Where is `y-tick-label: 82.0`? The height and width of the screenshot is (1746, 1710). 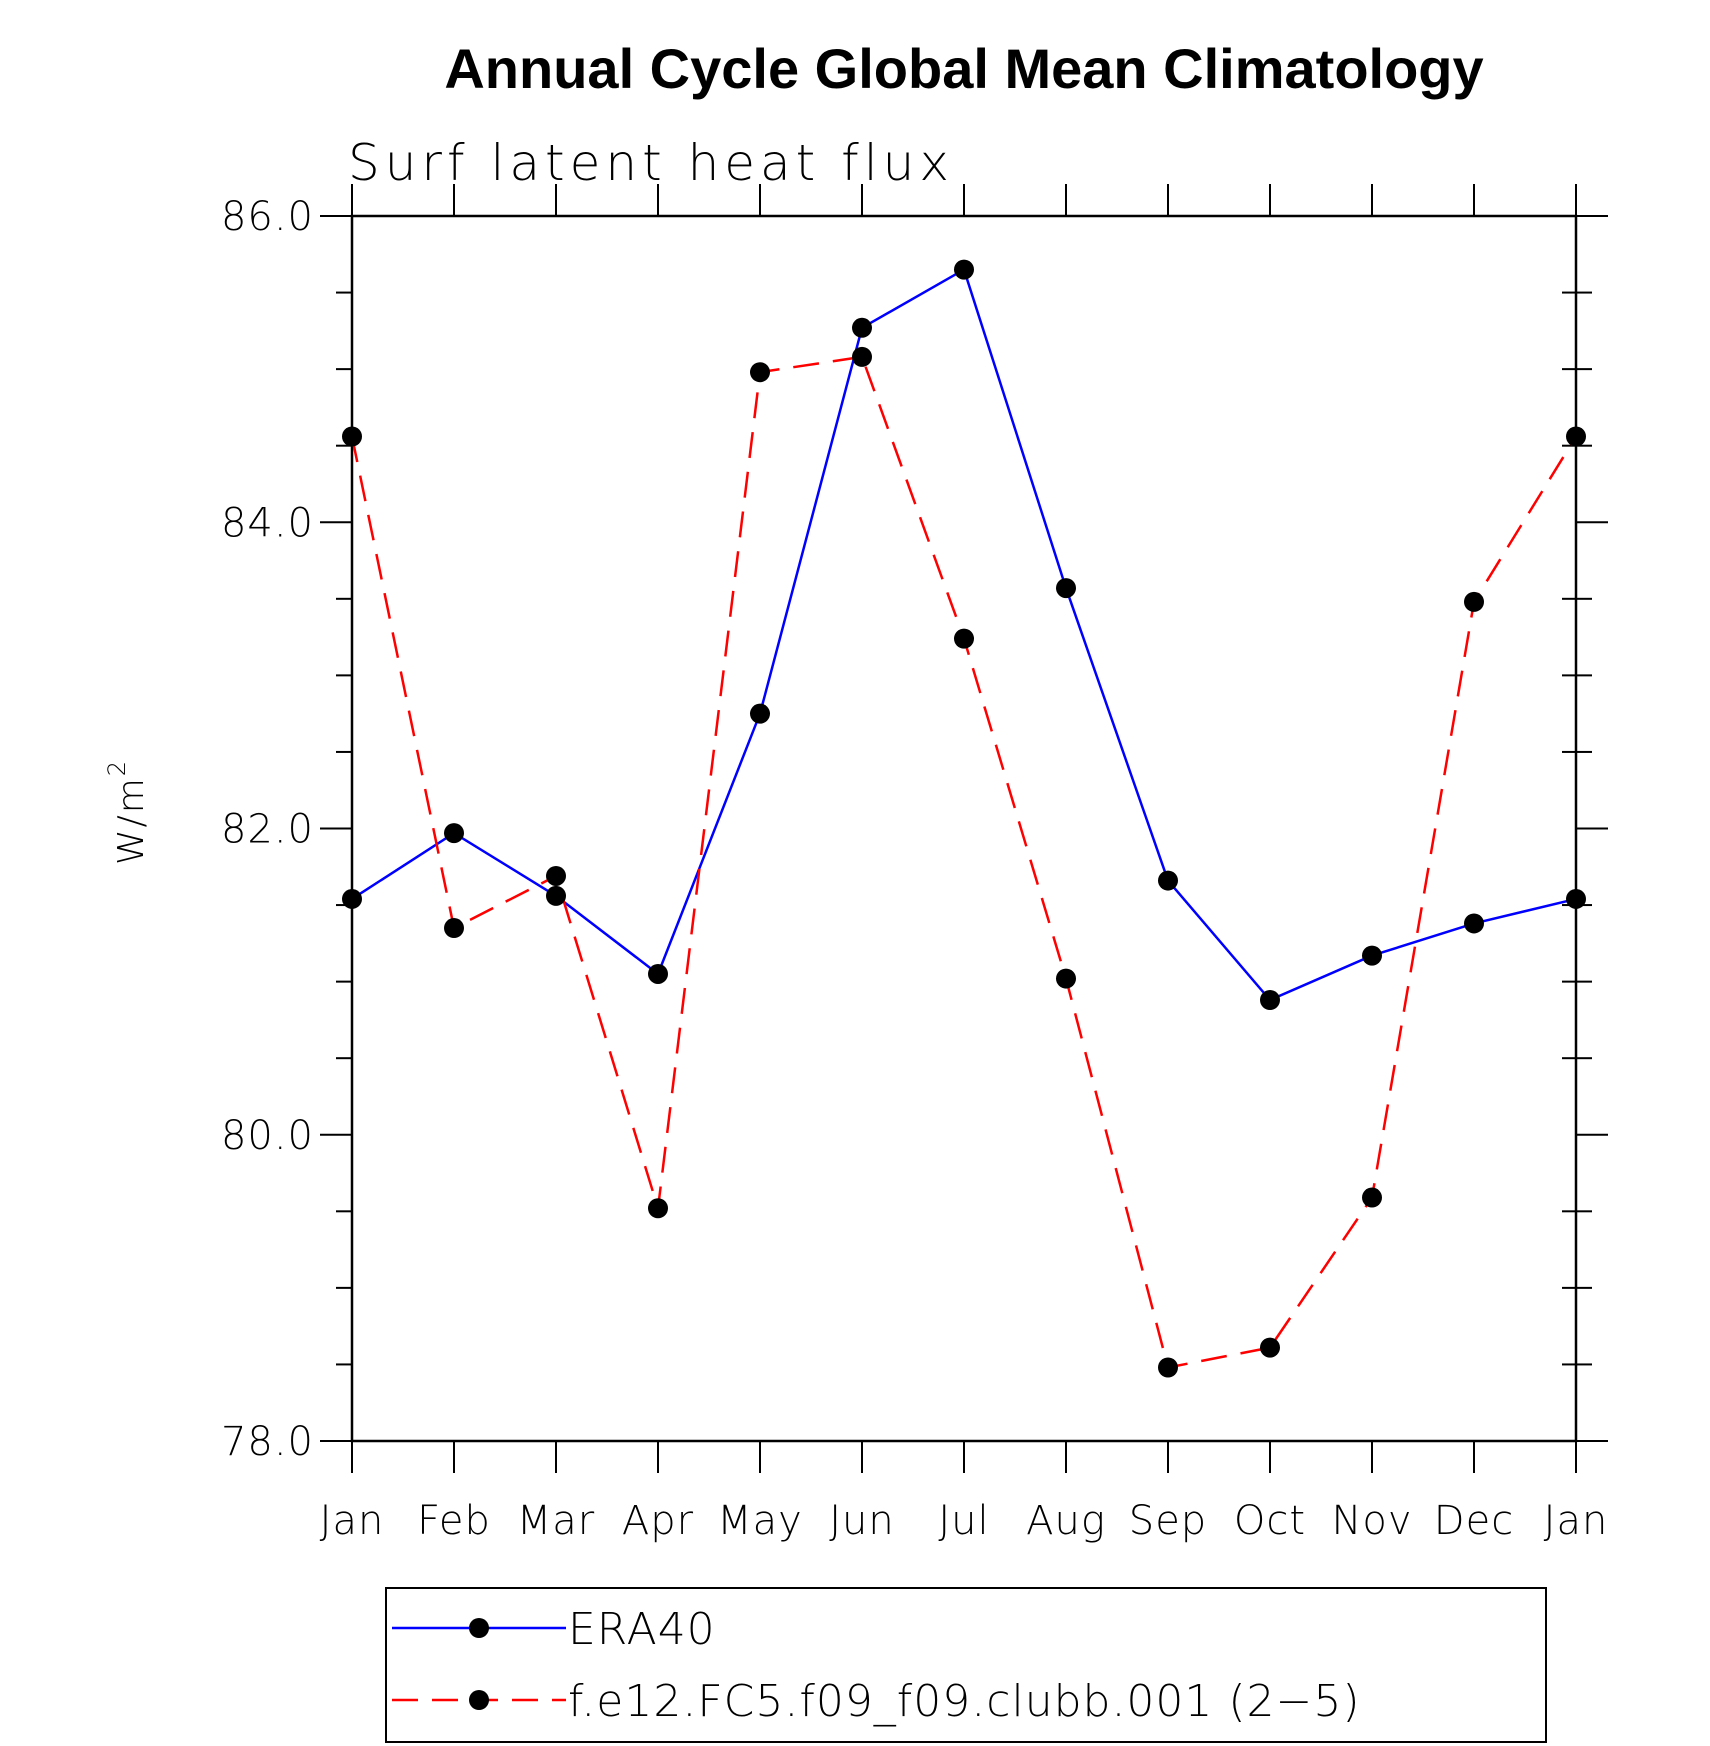
y-tick-label: 82.0 is located at coordinates (267, 830).